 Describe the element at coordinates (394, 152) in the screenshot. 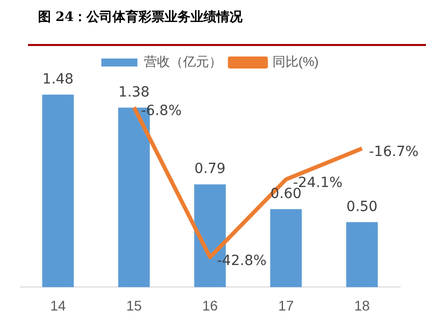

I see `data-label: -16.7%` at that location.